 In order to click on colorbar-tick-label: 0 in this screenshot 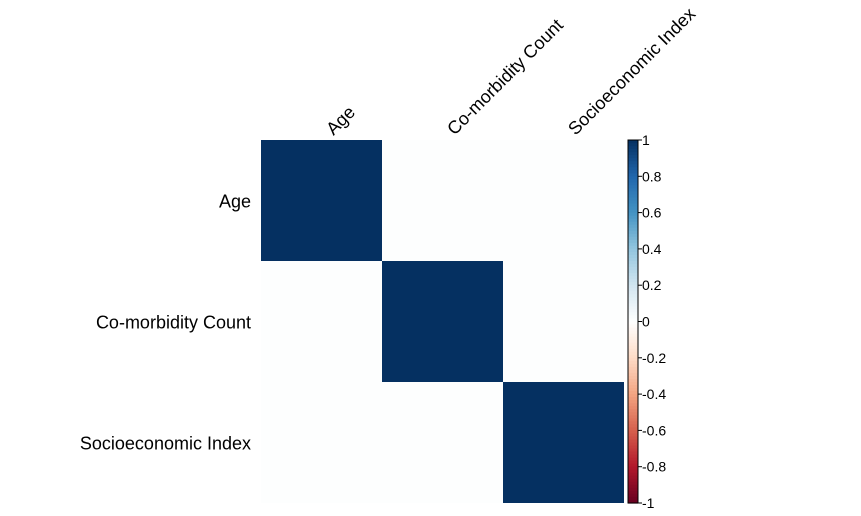, I will do `click(646, 322)`.